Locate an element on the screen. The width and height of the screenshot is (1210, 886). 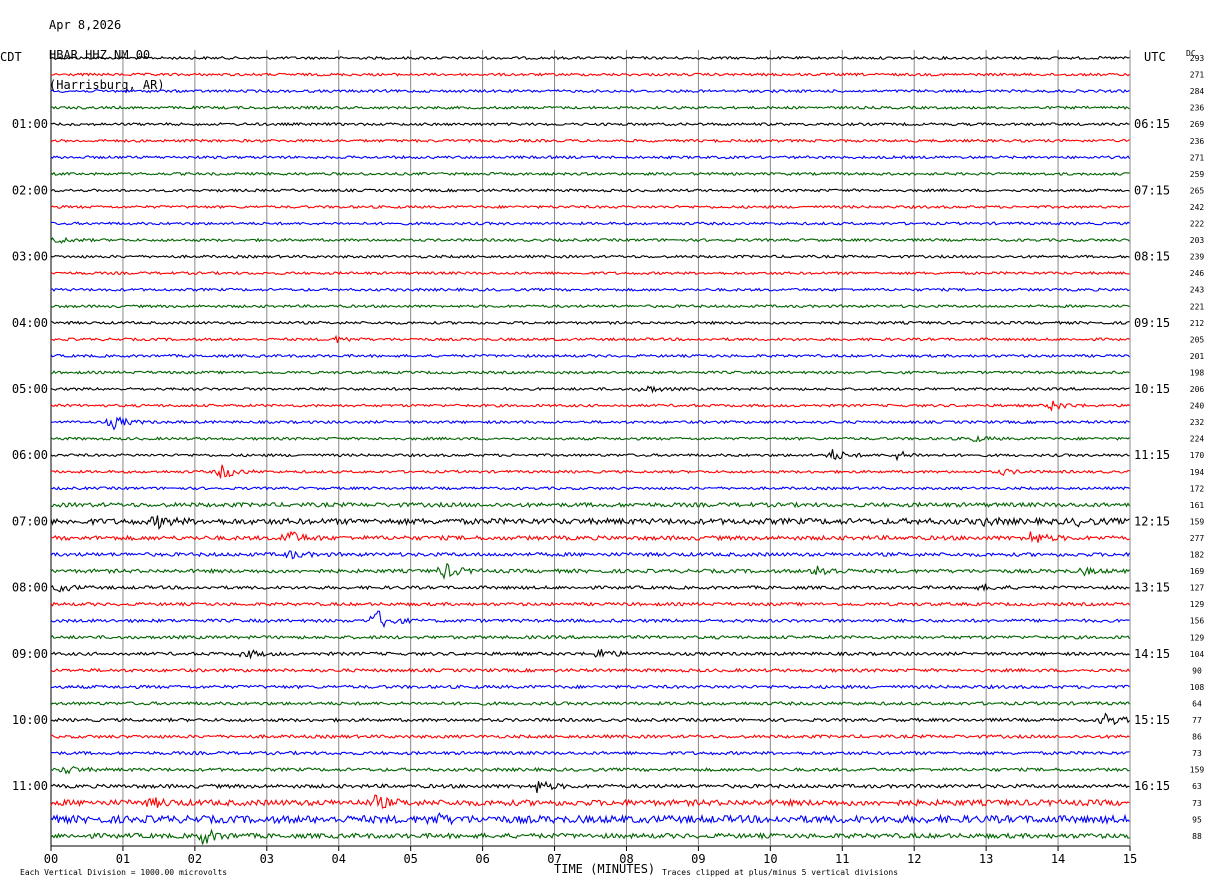
x-axis-title: TIME (MINUTES) is located at coordinates (605, 869).